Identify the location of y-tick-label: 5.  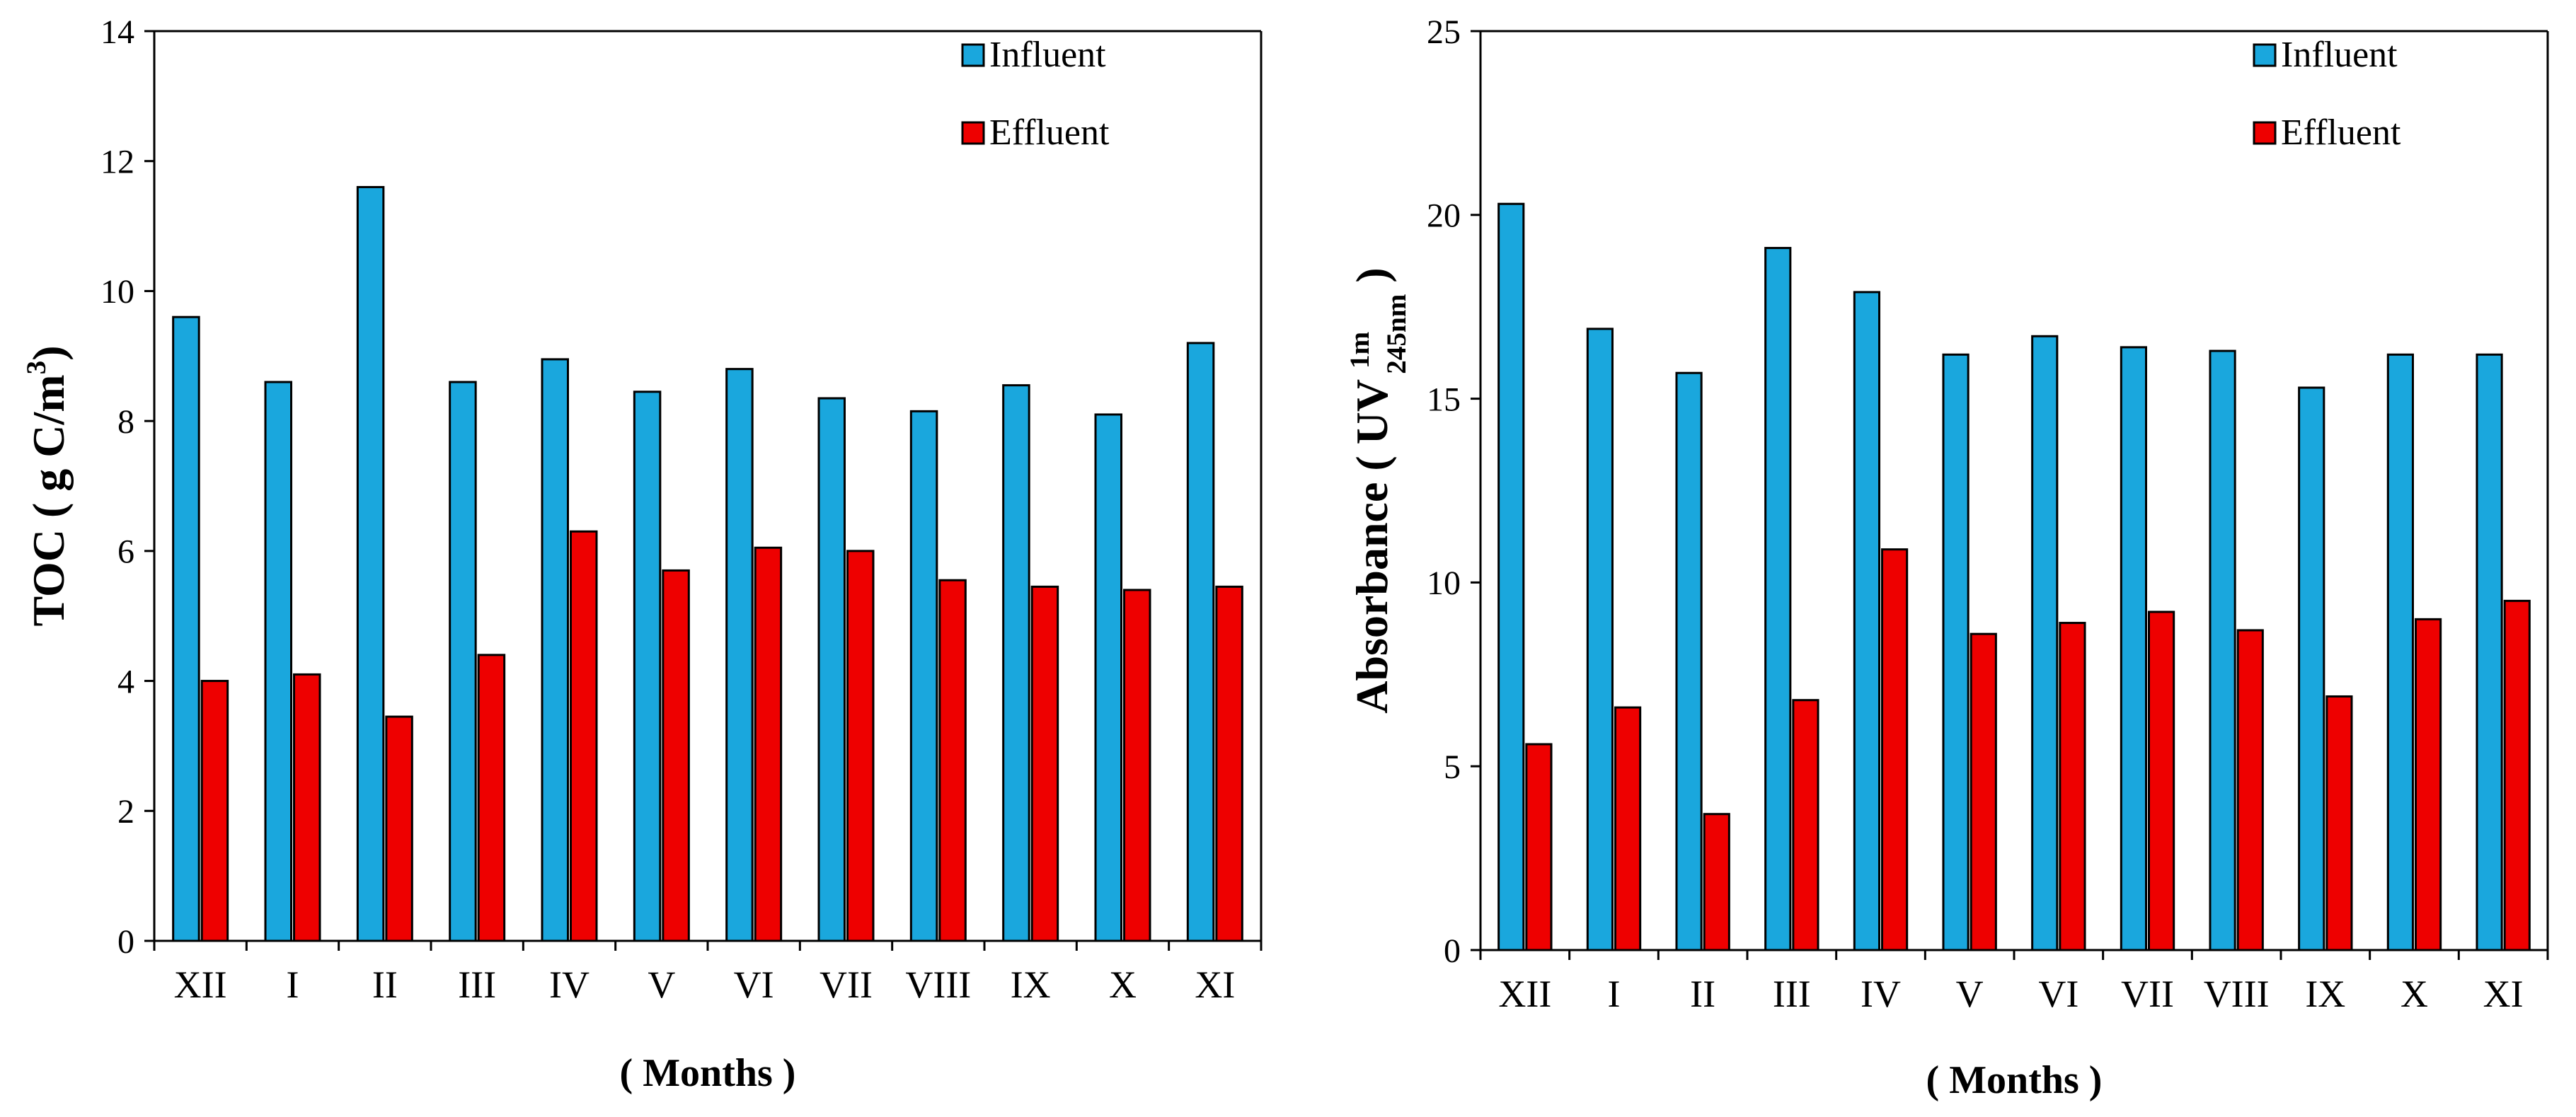
(1452, 767).